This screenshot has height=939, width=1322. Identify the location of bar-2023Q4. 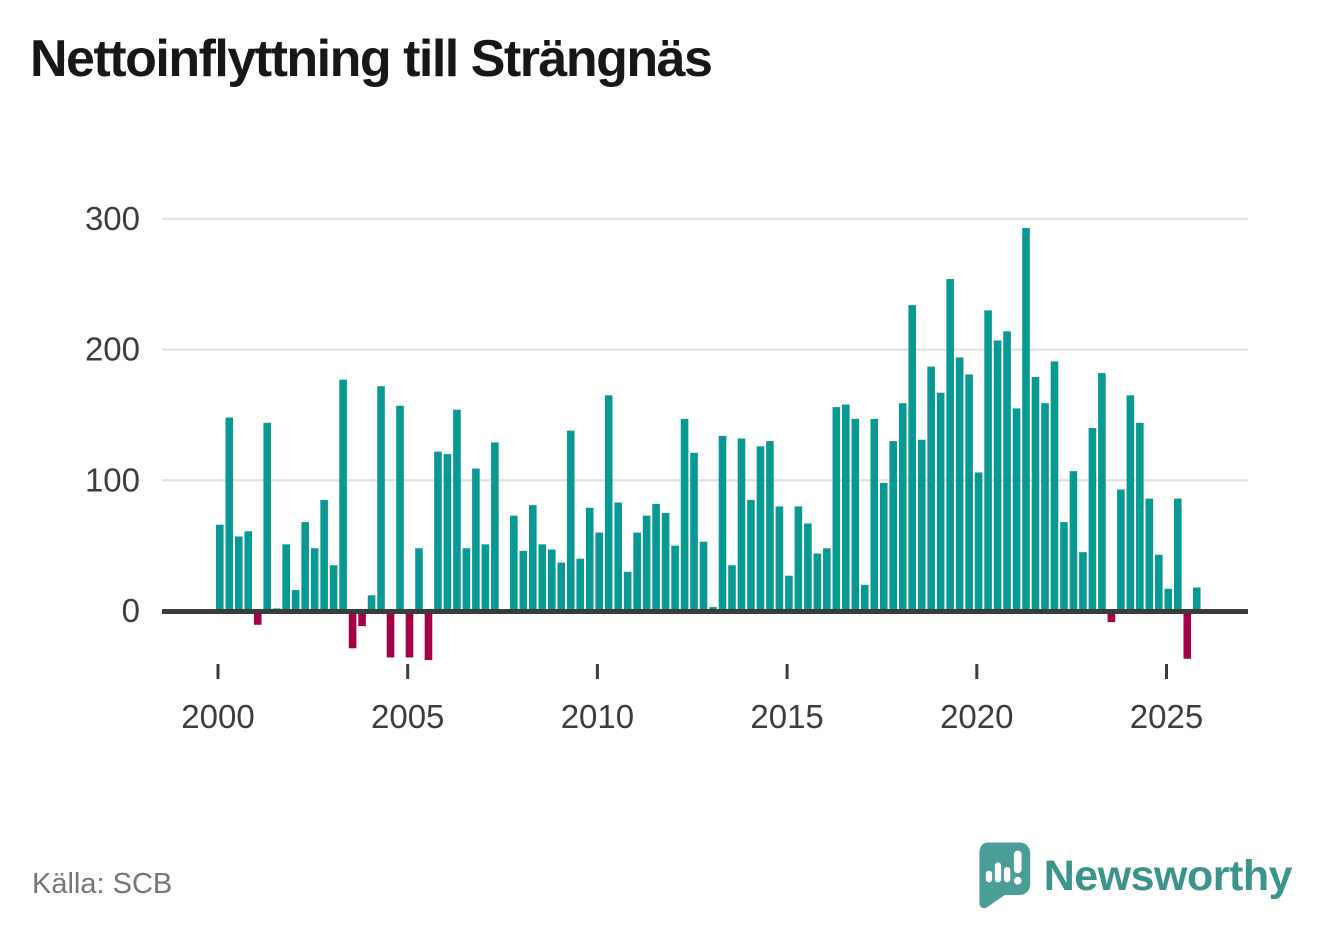
(1121, 550).